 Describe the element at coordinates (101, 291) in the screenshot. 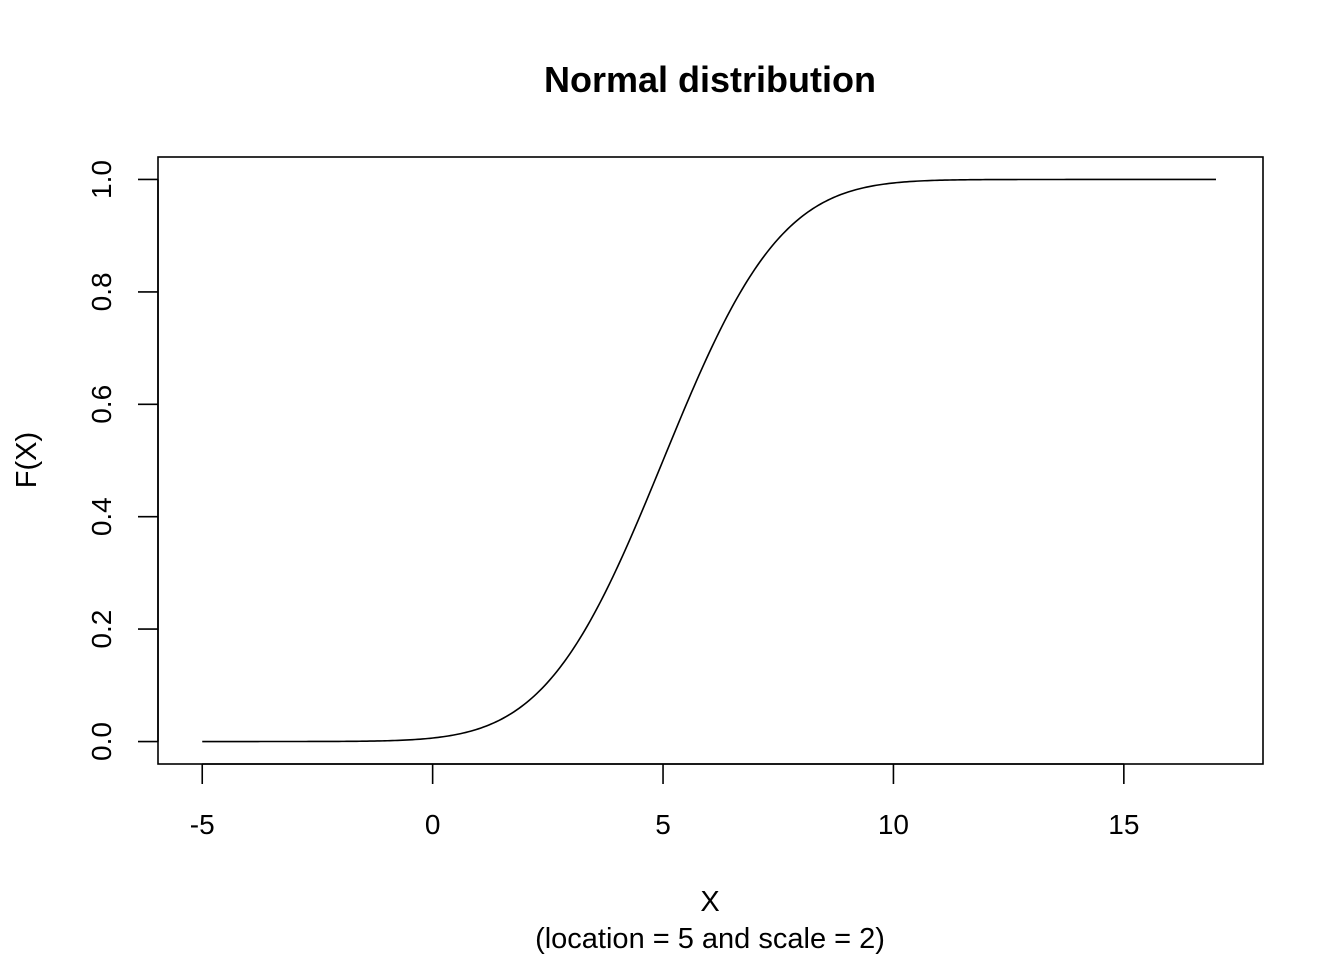

I see `y-tick-label: 0.8` at that location.